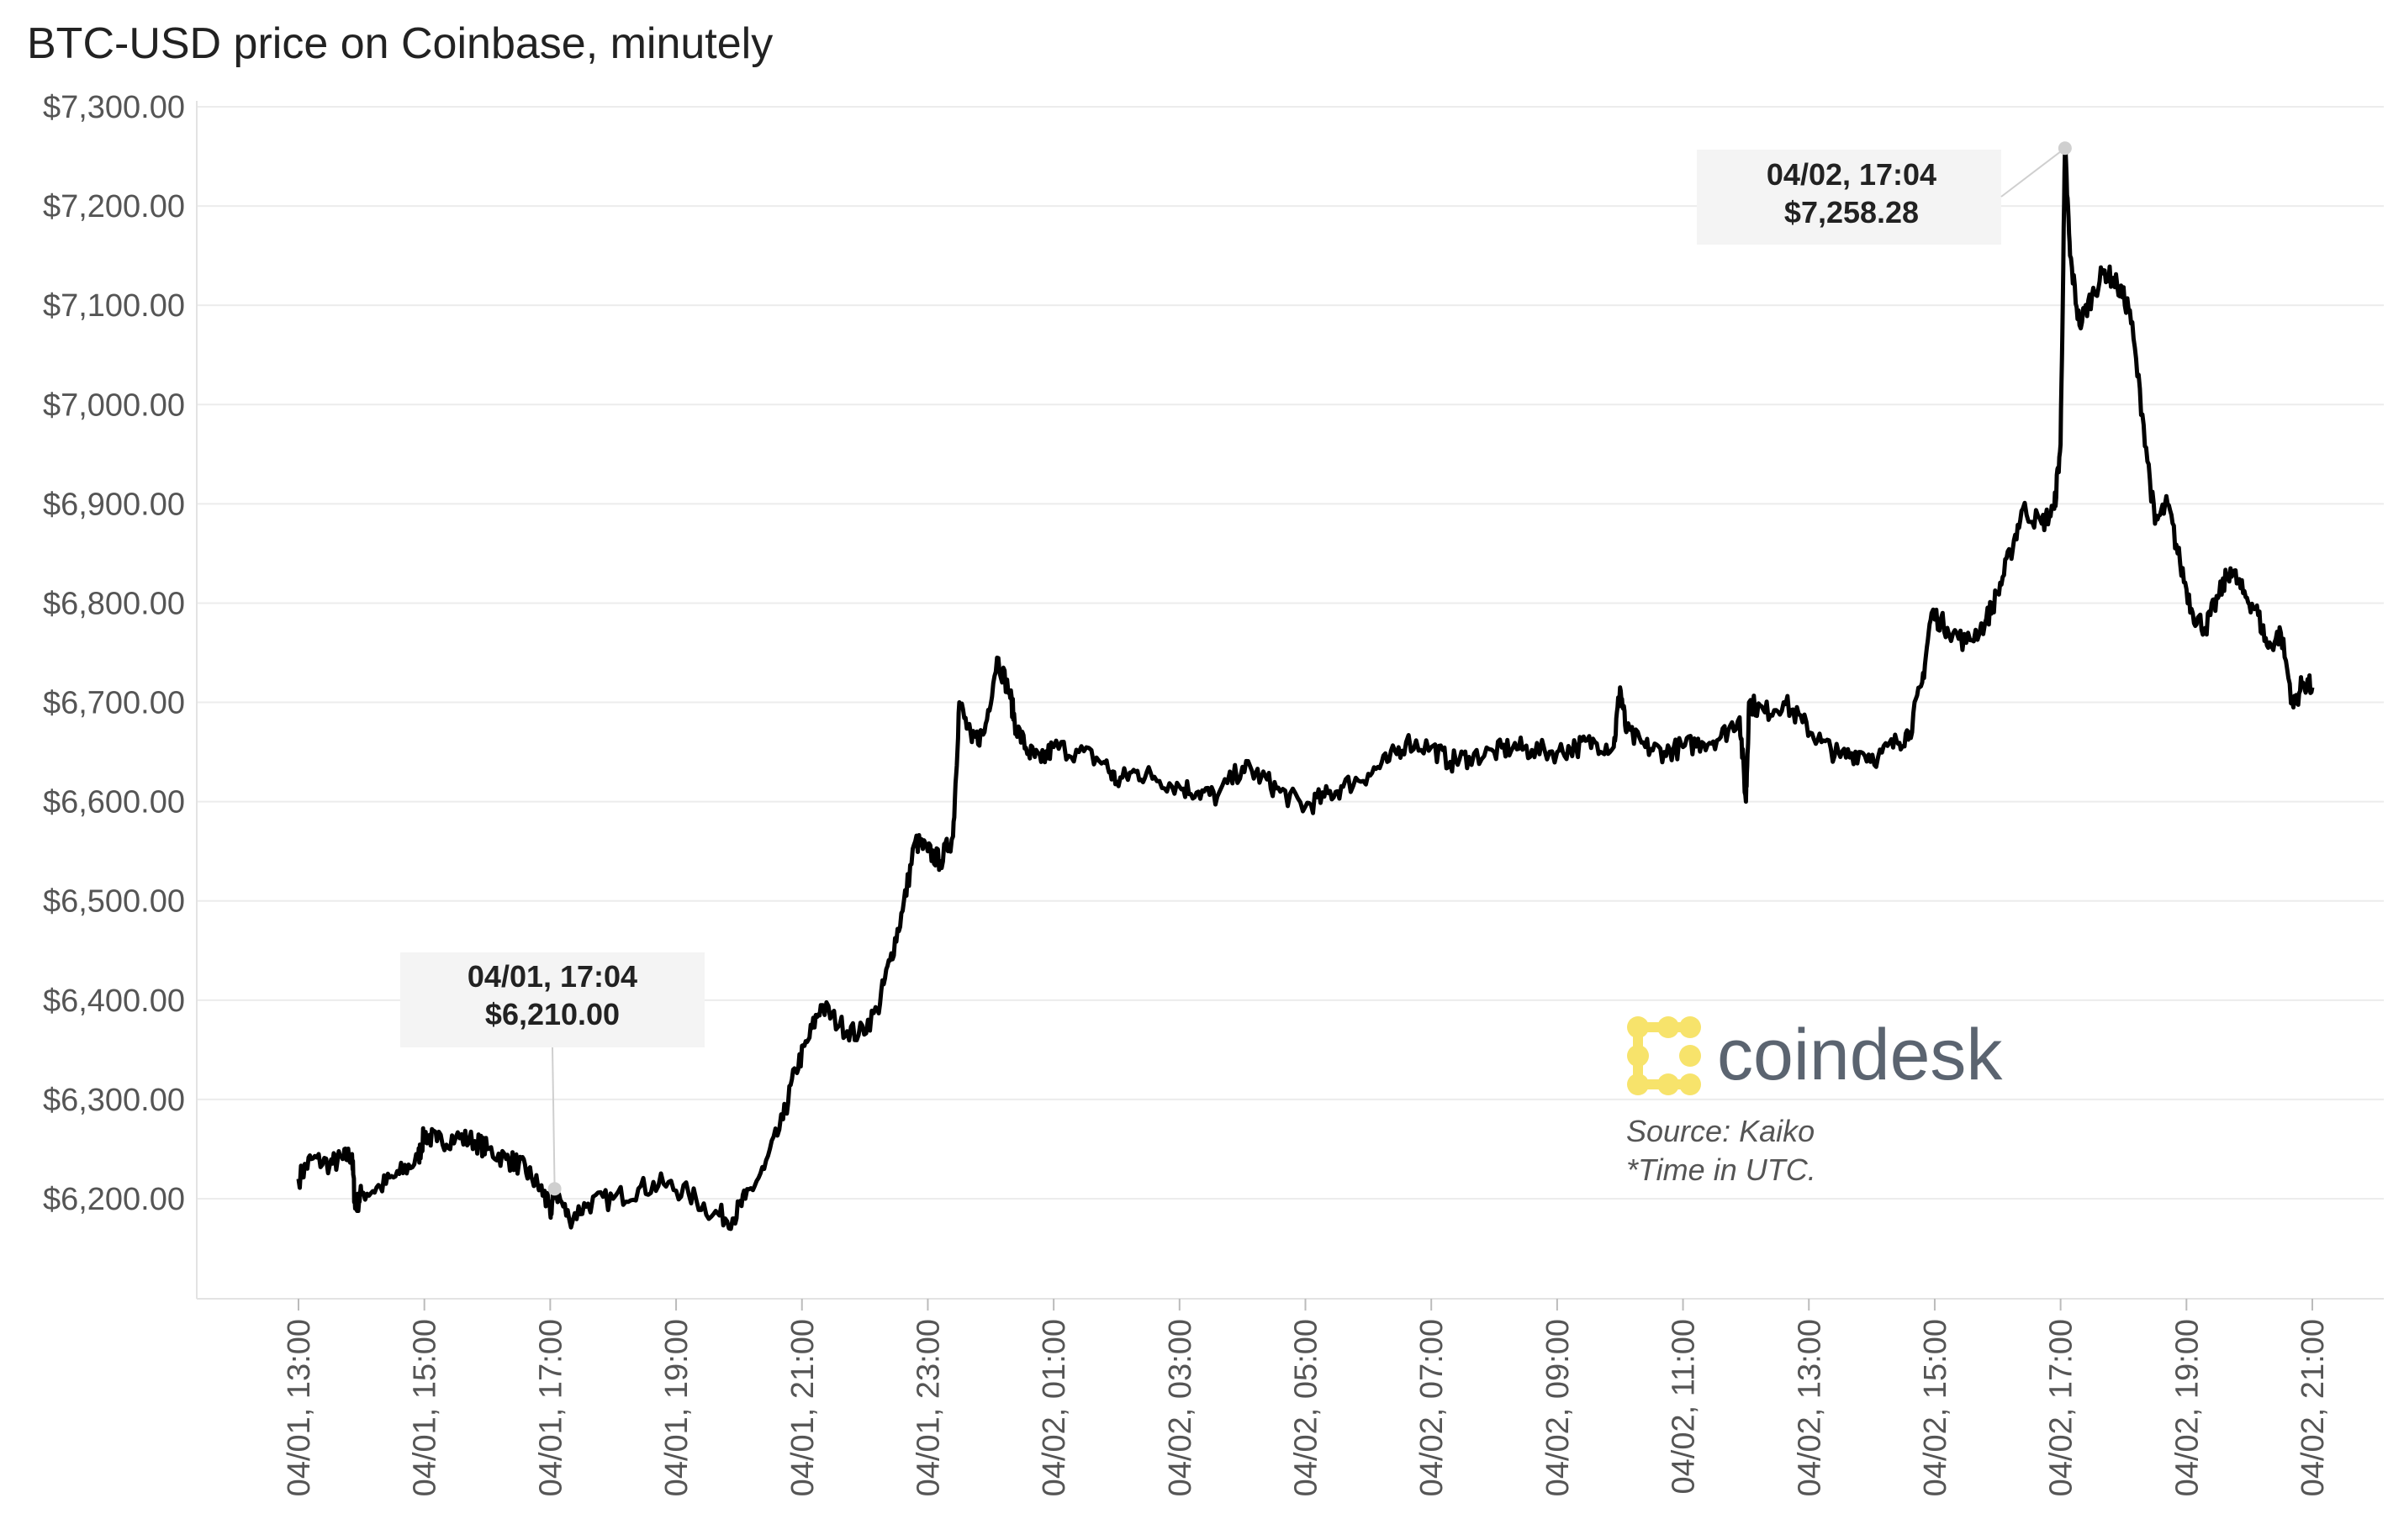  I want to click on annotation-low-box, so click(552, 999).